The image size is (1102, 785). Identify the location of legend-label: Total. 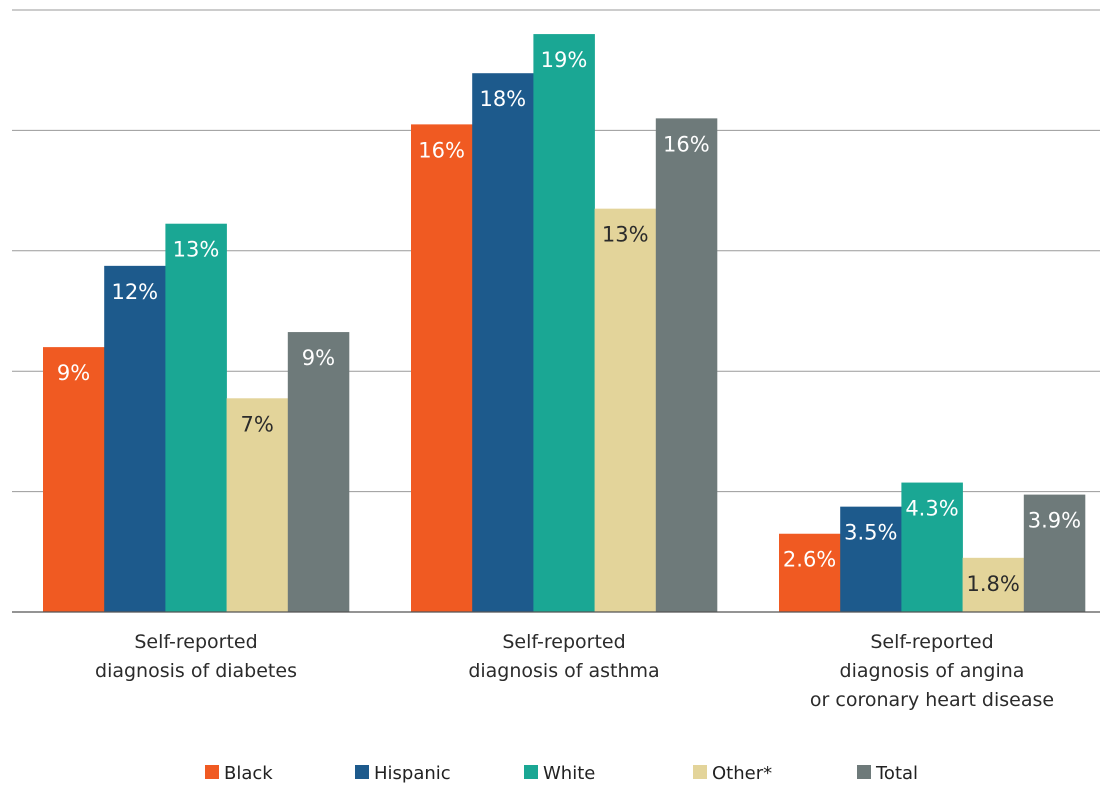
(896, 773).